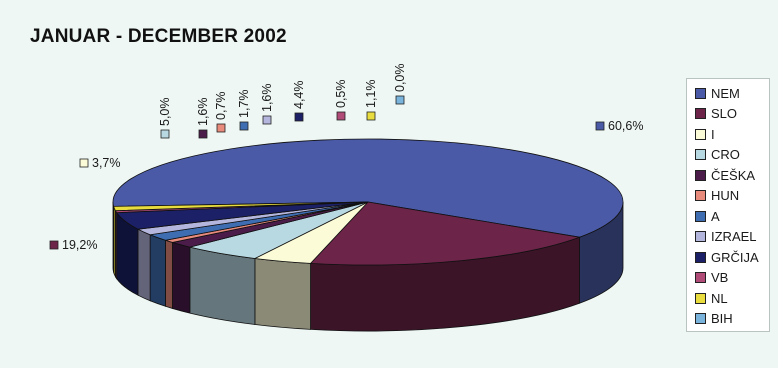 This screenshot has width=778, height=368. I want to click on legend-item-a: A, so click(732, 216).